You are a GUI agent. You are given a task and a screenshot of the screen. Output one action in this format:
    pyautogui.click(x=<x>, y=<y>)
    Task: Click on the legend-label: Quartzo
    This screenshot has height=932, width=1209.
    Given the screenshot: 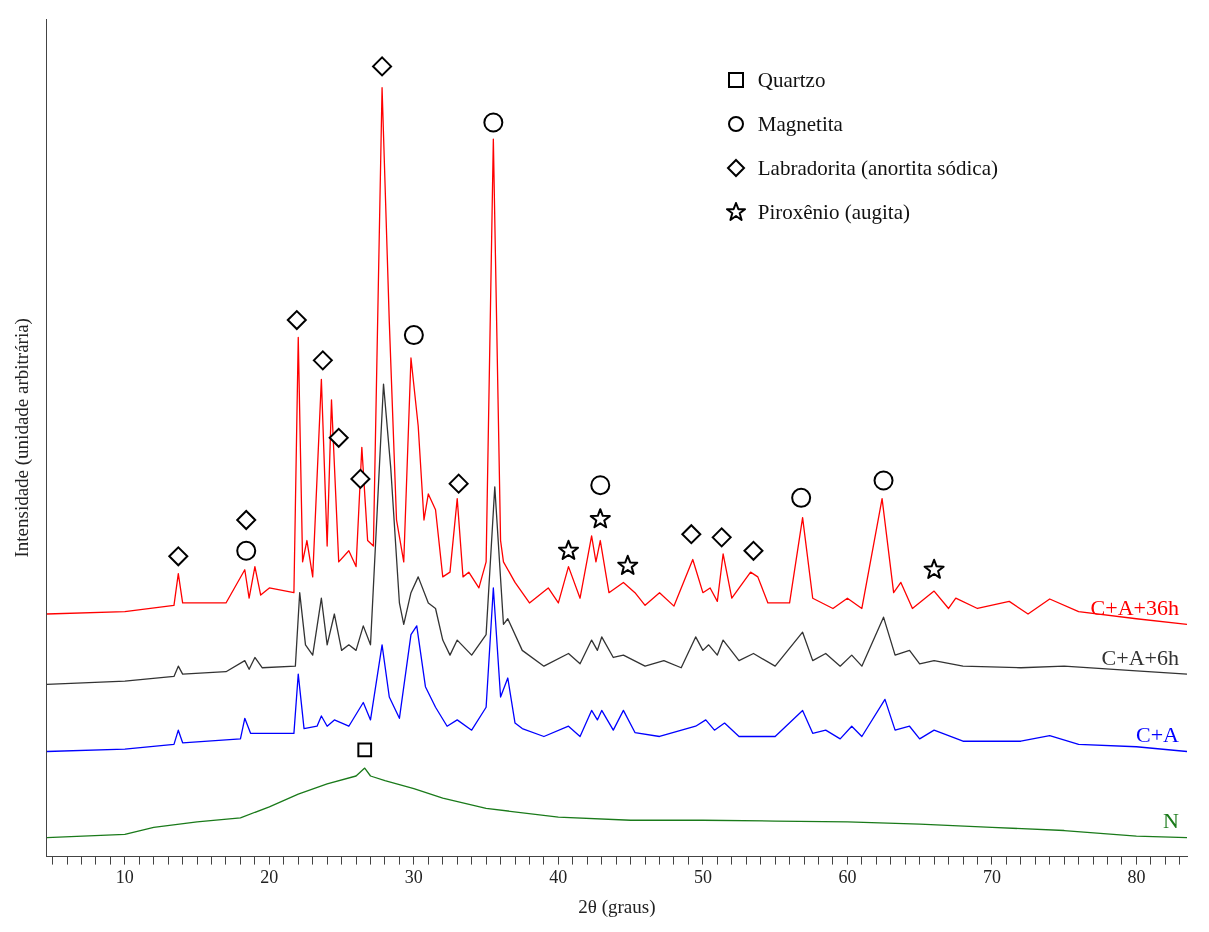 What is the action you would take?
    pyautogui.click(x=791, y=80)
    